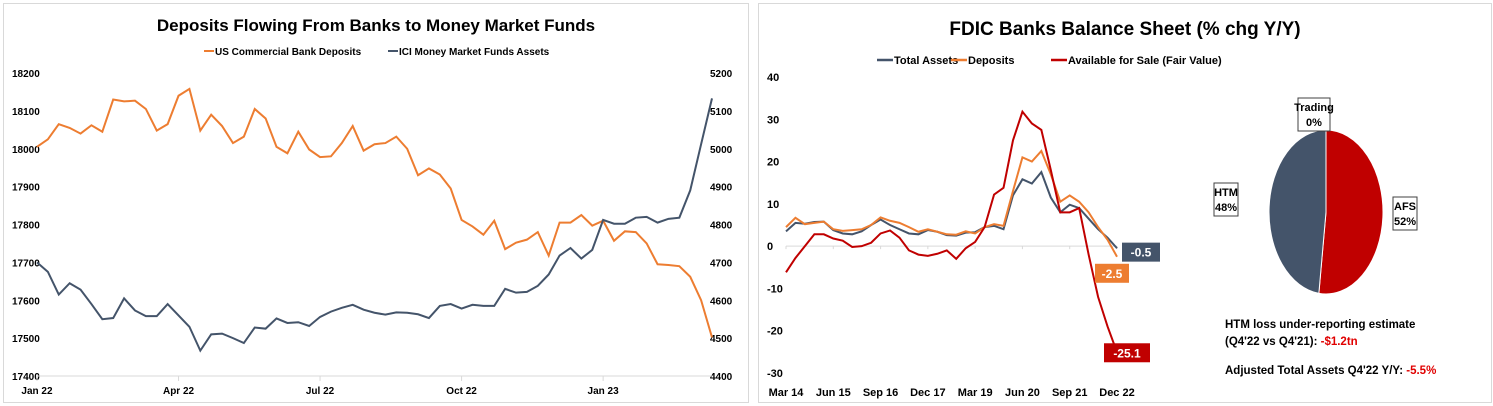  I want to click on y-tick: 0, so click(770, 247).